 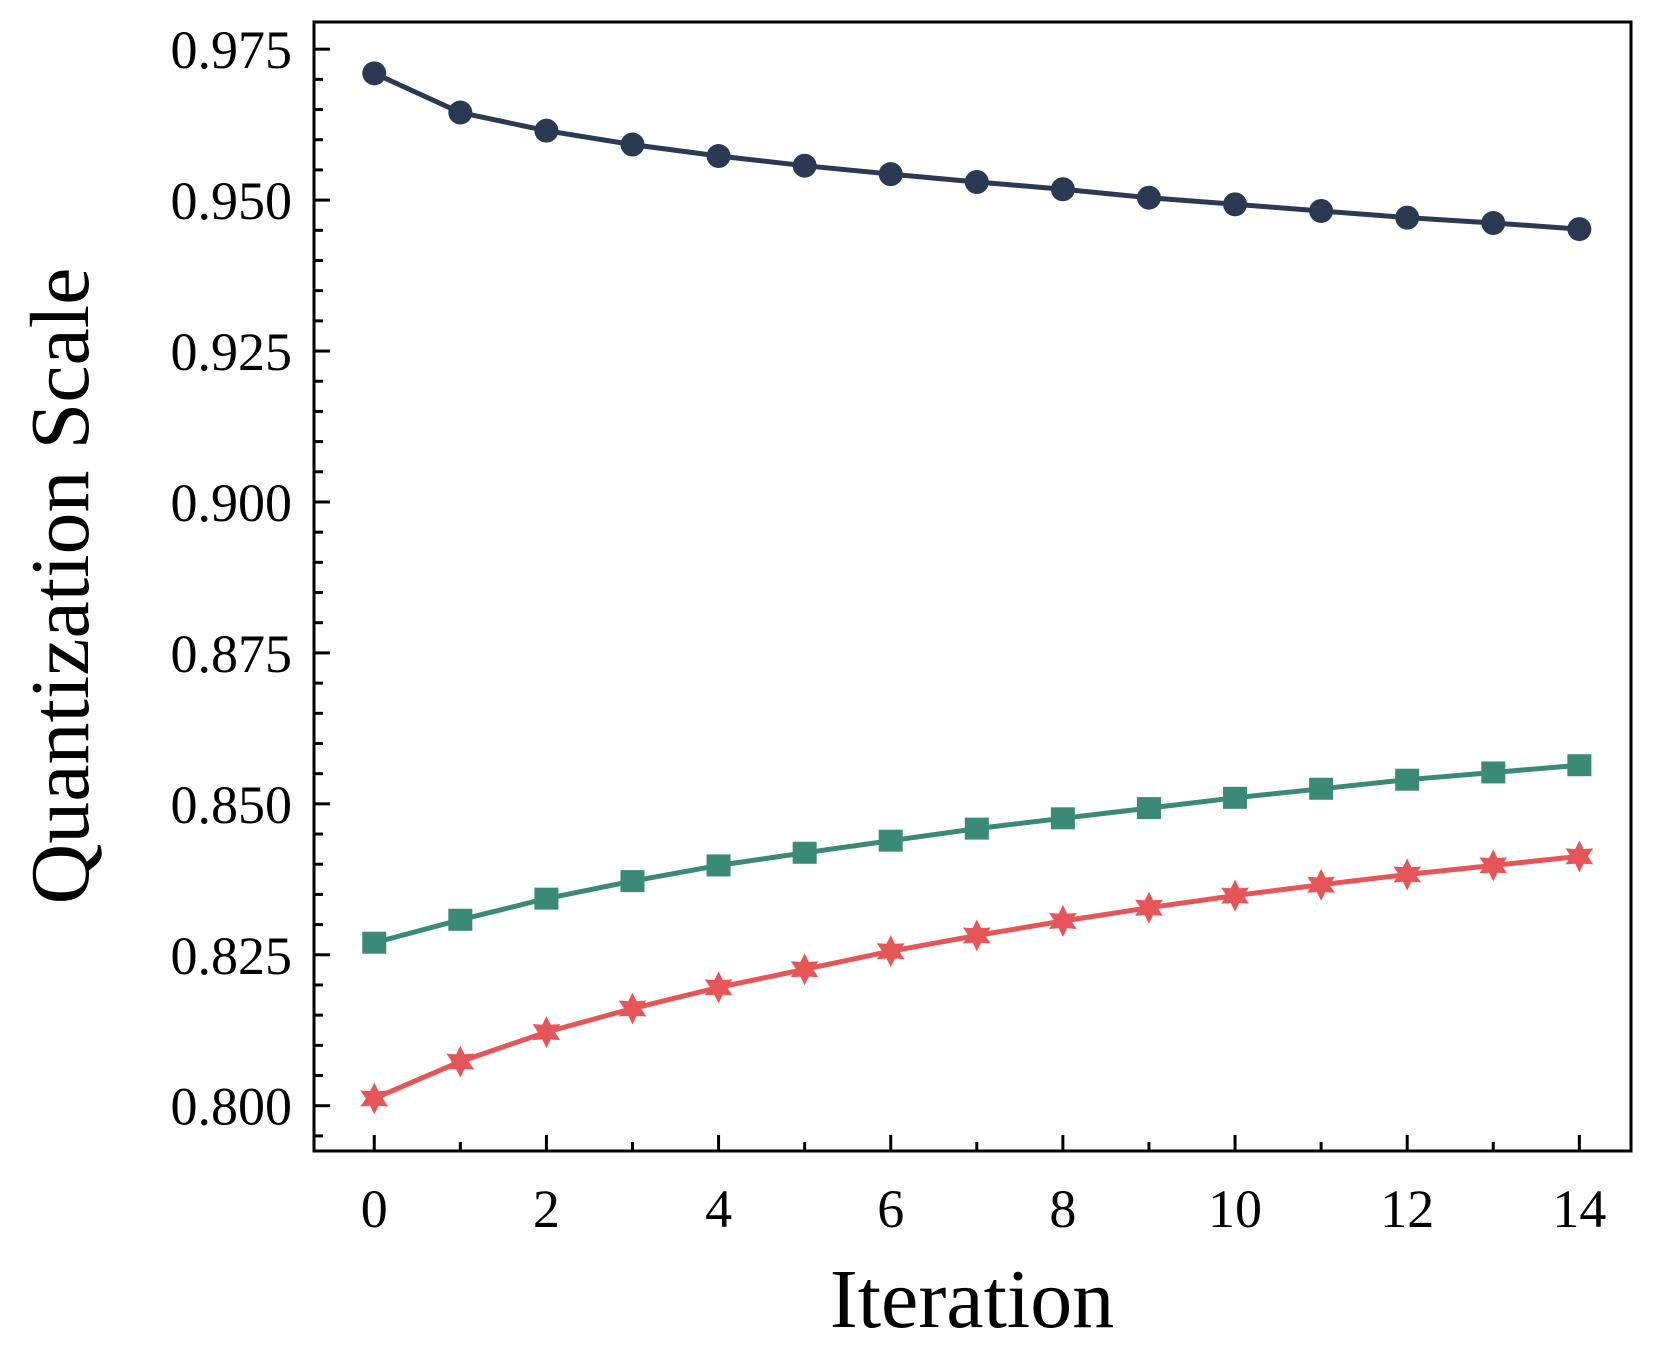 What do you see at coordinates (972, 1299) in the screenshot?
I see `x-axis-title: Iteration` at bounding box center [972, 1299].